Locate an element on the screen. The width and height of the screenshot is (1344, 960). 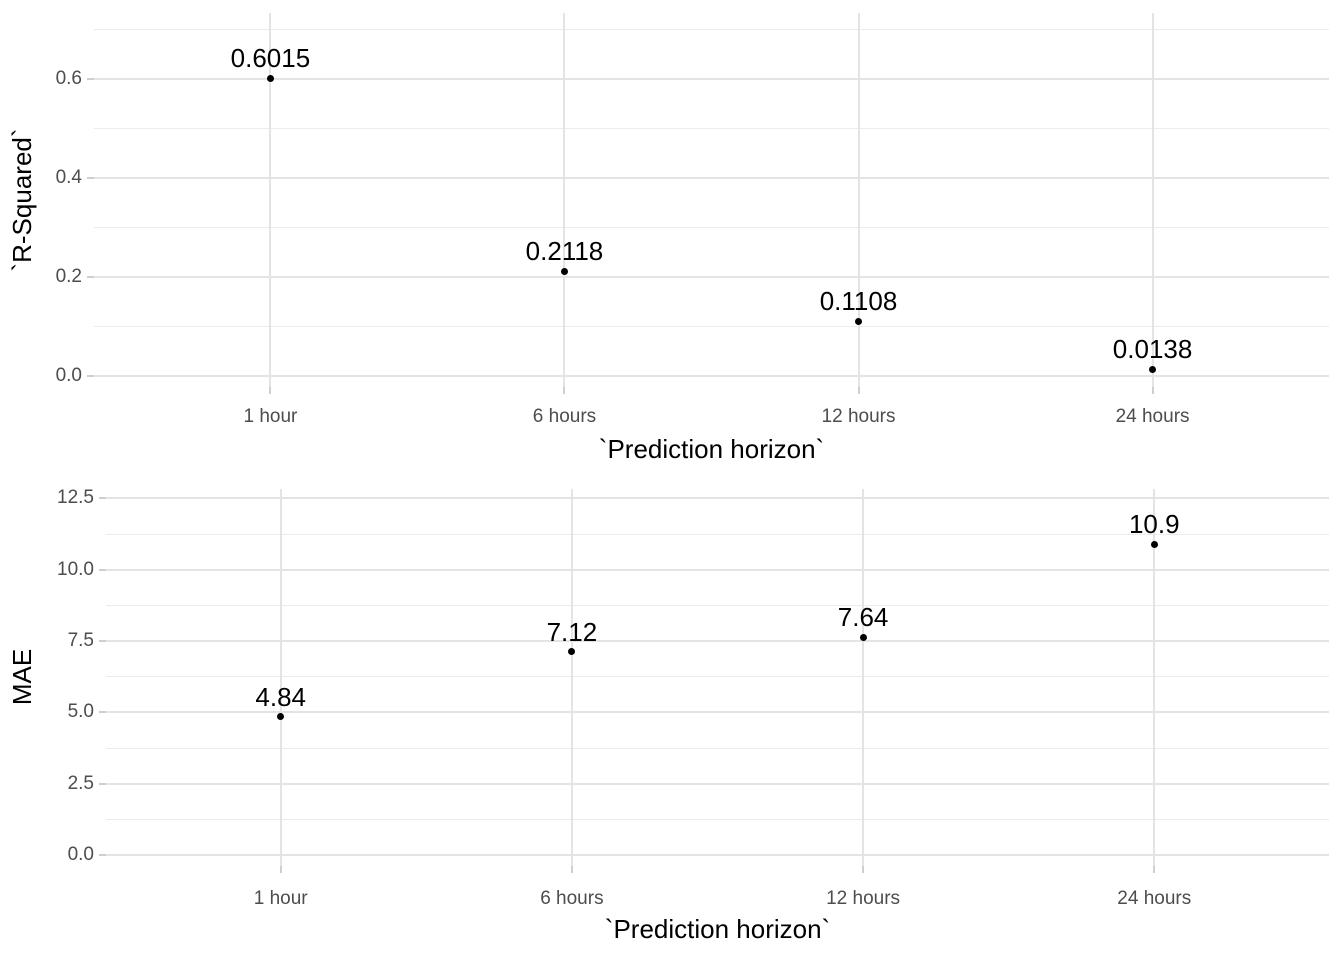
point-value-label: 0.2118 is located at coordinates (564, 251).